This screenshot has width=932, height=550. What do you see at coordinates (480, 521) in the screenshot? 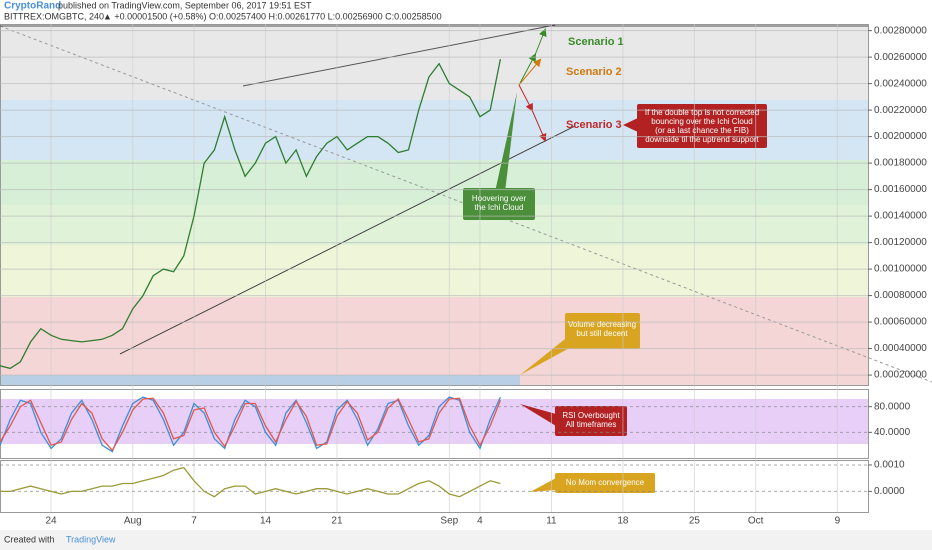
I see `x-tick-label: 4` at bounding box center [480, 521].